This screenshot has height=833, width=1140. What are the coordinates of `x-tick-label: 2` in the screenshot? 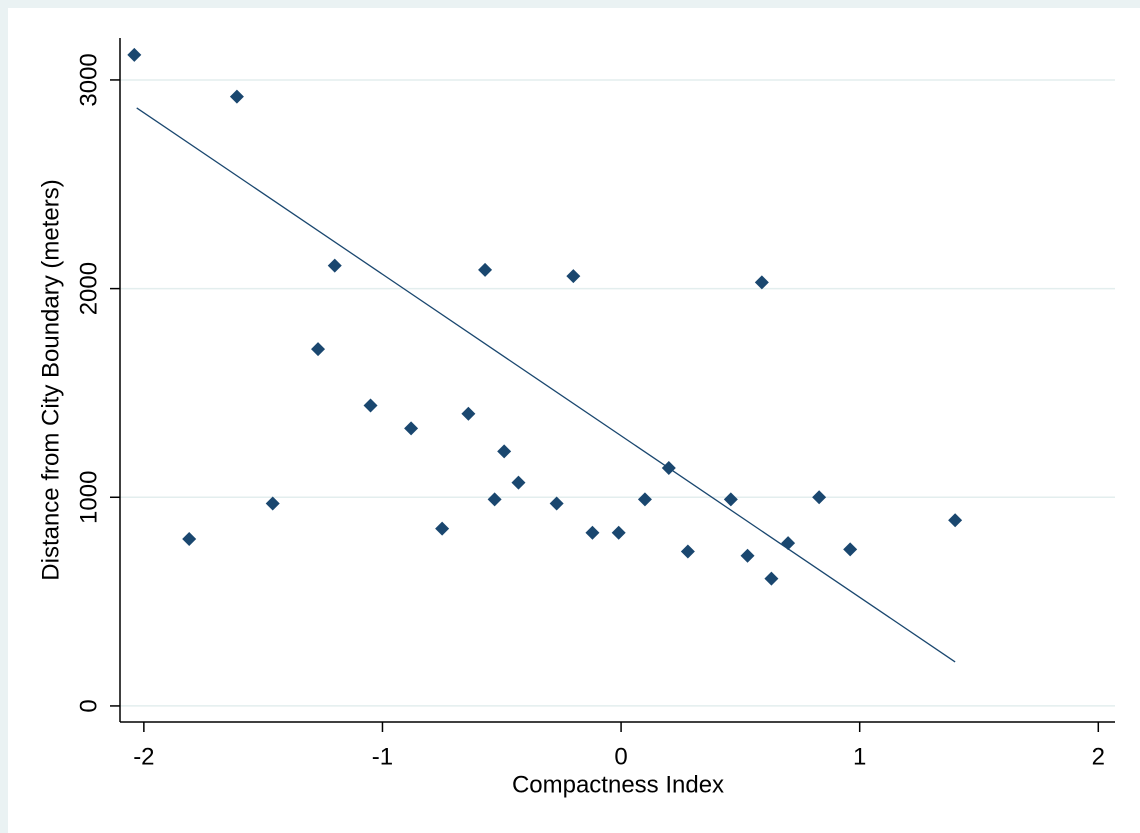 It's located at (1098, 756).